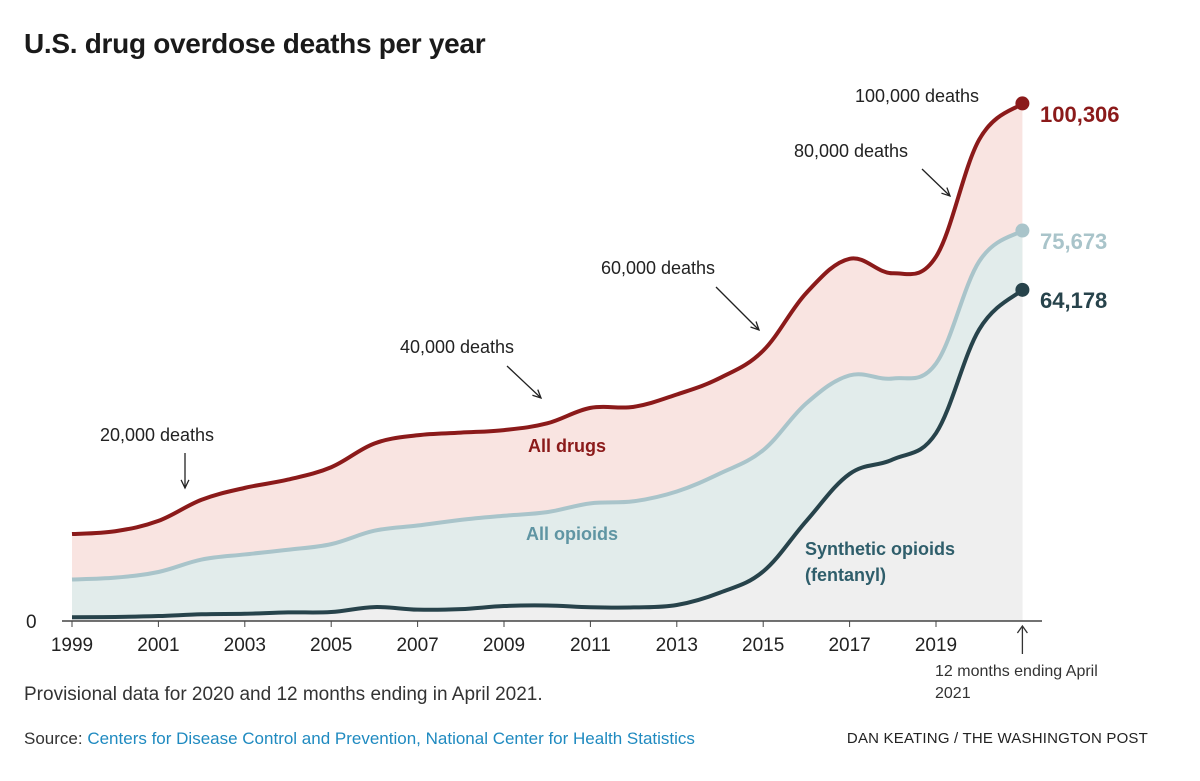 This screenshot has width=1200, height=781. I want to click on x-tick-label: 2003, so click(245, 645).